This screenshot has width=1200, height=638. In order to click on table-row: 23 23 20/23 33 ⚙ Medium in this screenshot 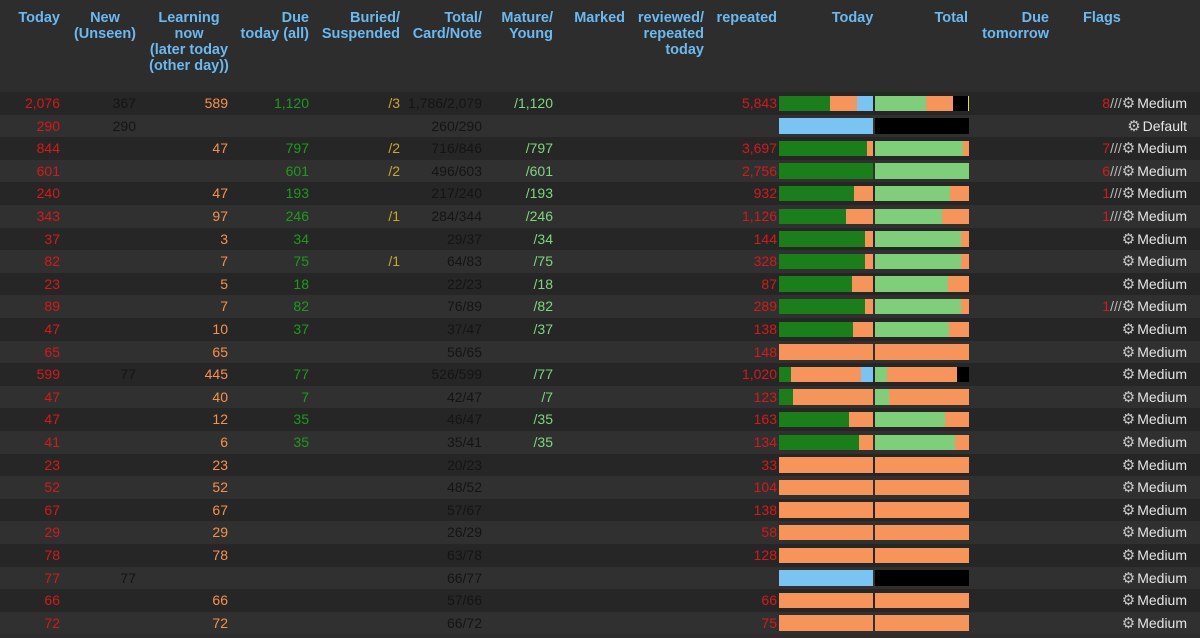, I will do `click(600, 465)`.